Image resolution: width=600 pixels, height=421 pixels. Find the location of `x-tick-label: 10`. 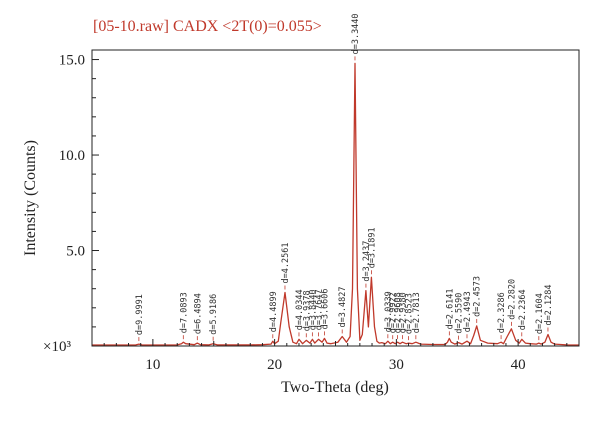

x-tick-label: 10 is located at coordinates (152, 365).